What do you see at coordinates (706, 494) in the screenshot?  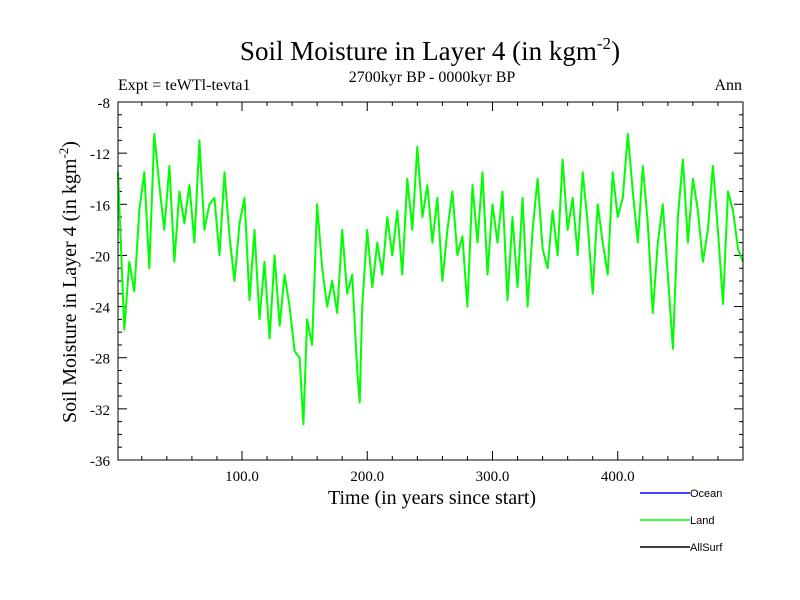 I see `legend-label-ocean: Ocean` at bounding box center [706, 494].